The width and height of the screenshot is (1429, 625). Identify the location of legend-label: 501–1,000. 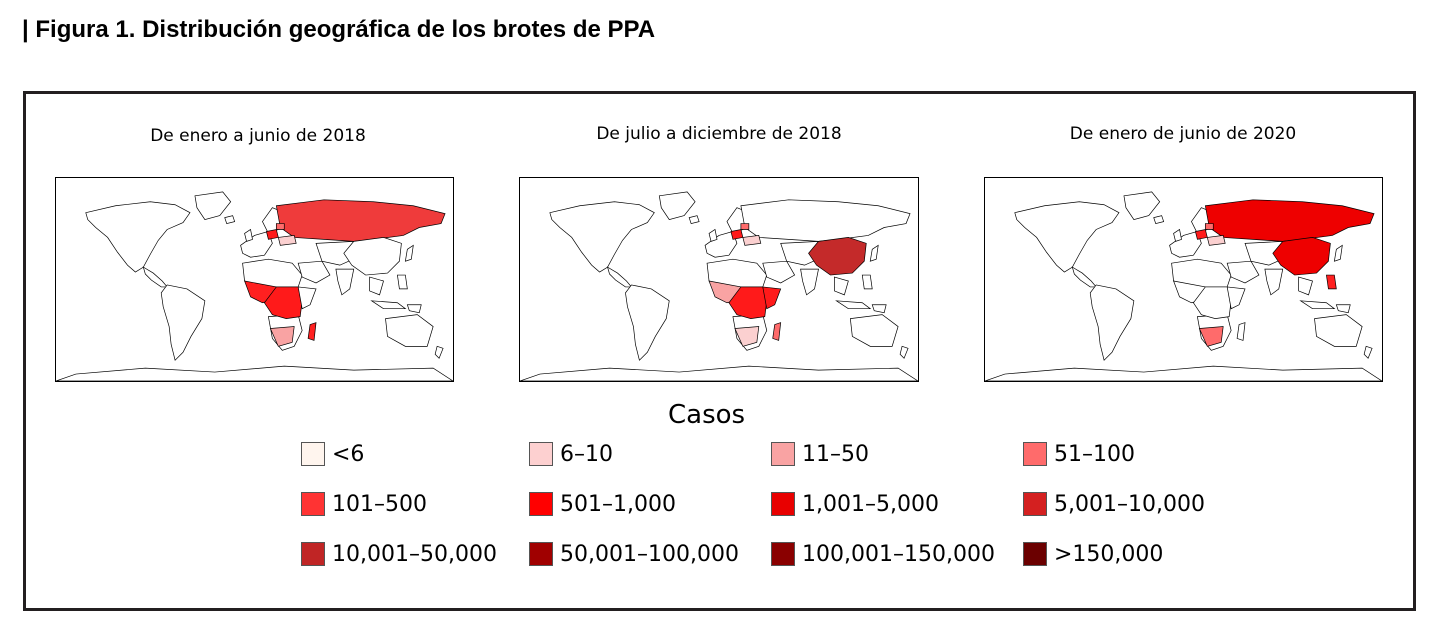
(618, 504).